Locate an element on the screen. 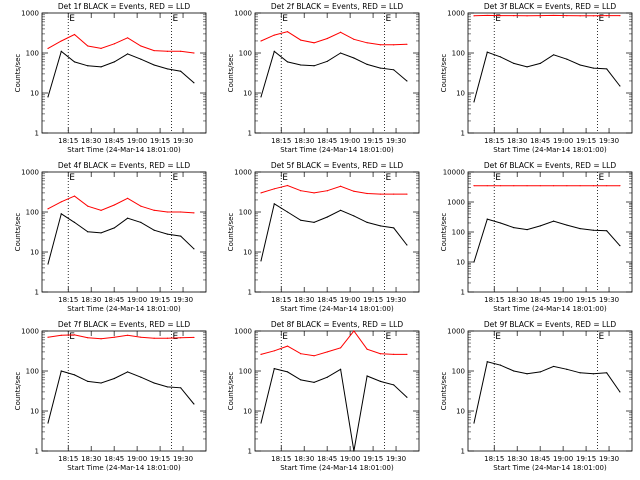  y-axis-label: Counts/sec is located at coordinates (18, 391).